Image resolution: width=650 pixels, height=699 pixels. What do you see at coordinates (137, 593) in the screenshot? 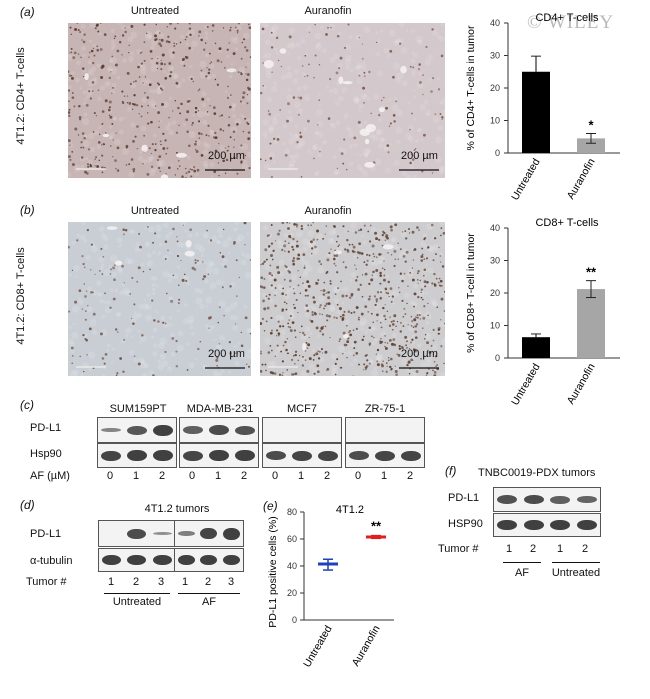
I see `panel-d-untreated-line` at bounding box center [137, 593].